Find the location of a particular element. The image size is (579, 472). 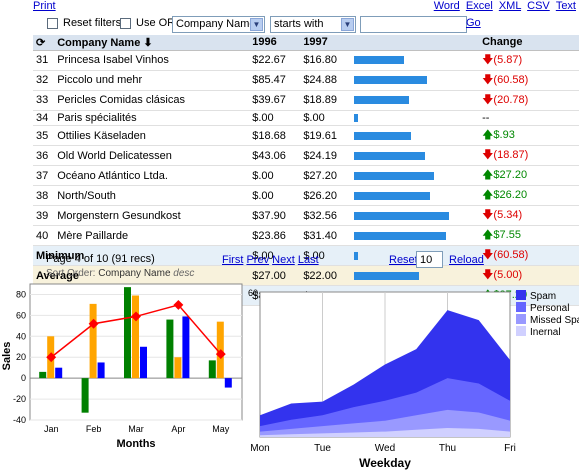

change-value: (60.58) is located at coordinates (511, 255).